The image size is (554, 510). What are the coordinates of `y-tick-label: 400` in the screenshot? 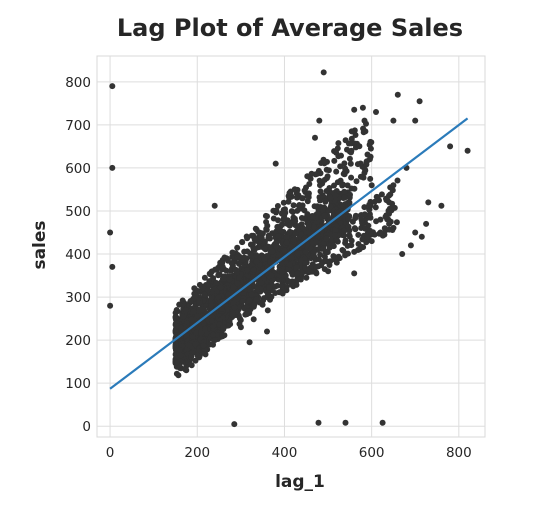 It's located at (78, 255).